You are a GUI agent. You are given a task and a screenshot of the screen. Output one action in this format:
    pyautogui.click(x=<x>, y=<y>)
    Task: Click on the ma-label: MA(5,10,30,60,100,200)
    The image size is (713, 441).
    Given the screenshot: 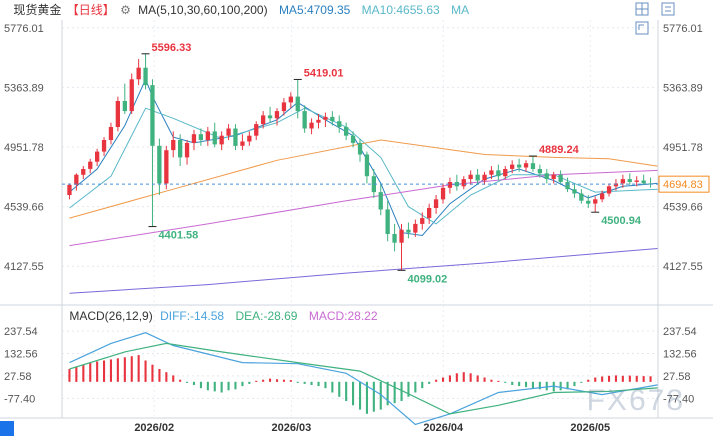 What is the action you would take?
    pyautogui.click(x=203, y=10)
    